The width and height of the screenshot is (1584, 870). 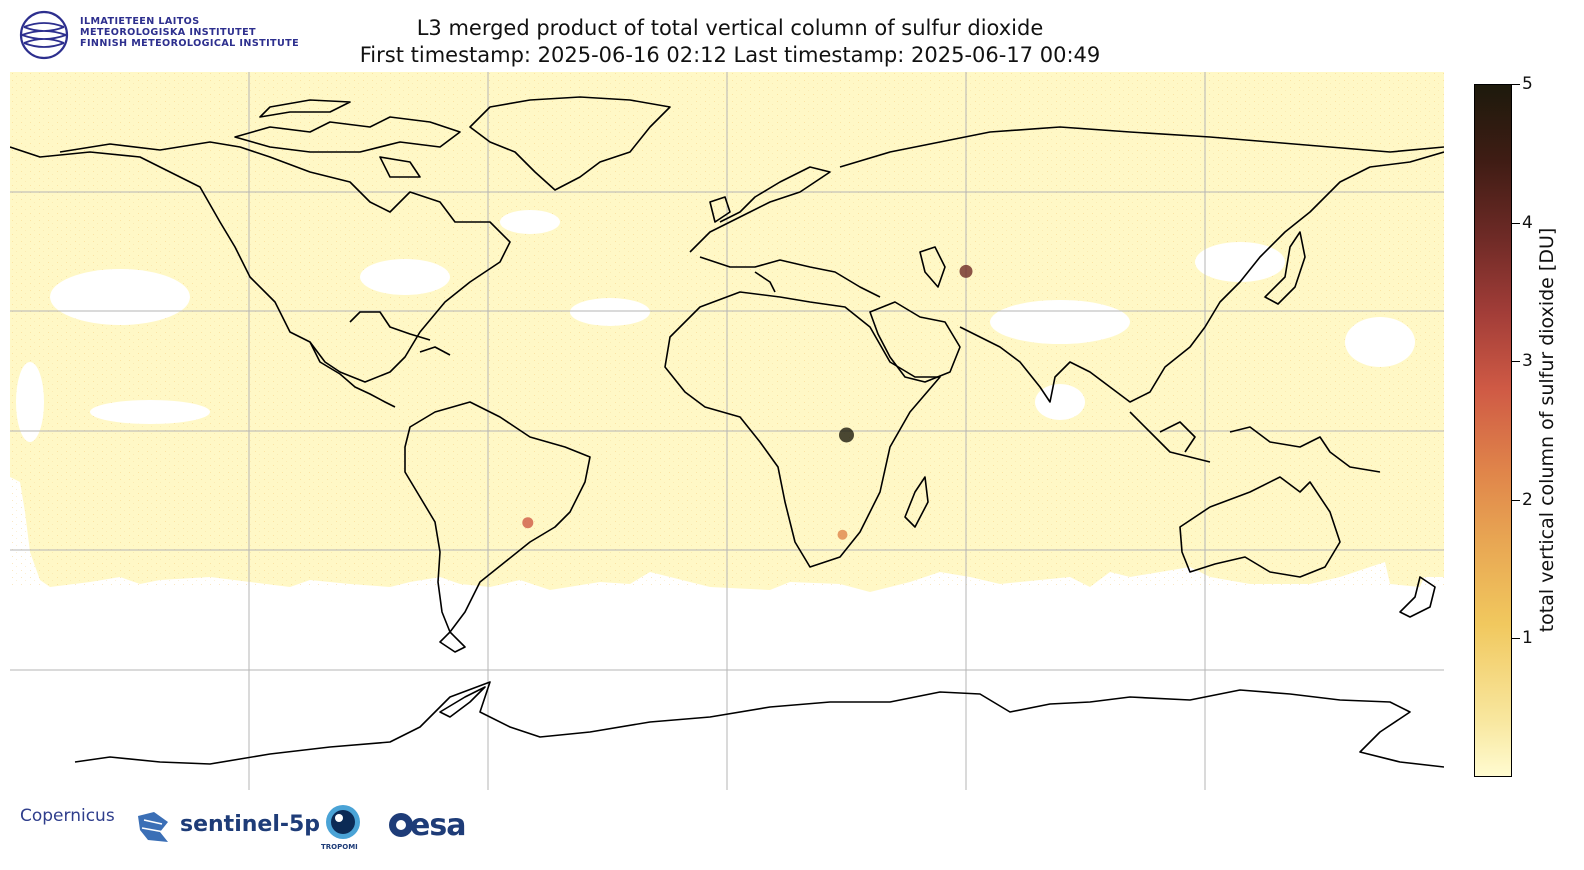 What do you see at coordinates (1255, 442) in the screenshot?
I see `indonesia-coast` at bounding box center [1255, 442].